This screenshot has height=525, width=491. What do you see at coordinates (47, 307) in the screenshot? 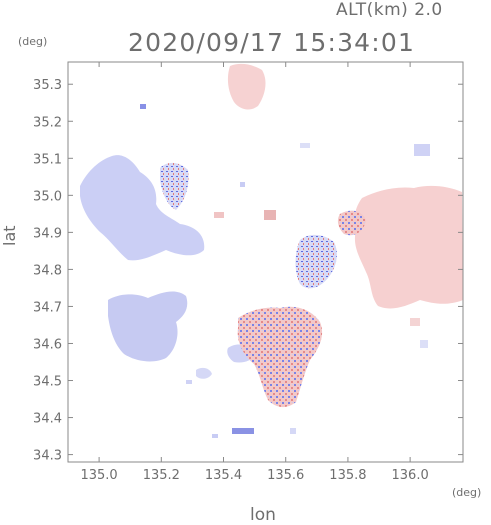
I see `y-tick-label: 34.7` at bounding box center [47, 307].